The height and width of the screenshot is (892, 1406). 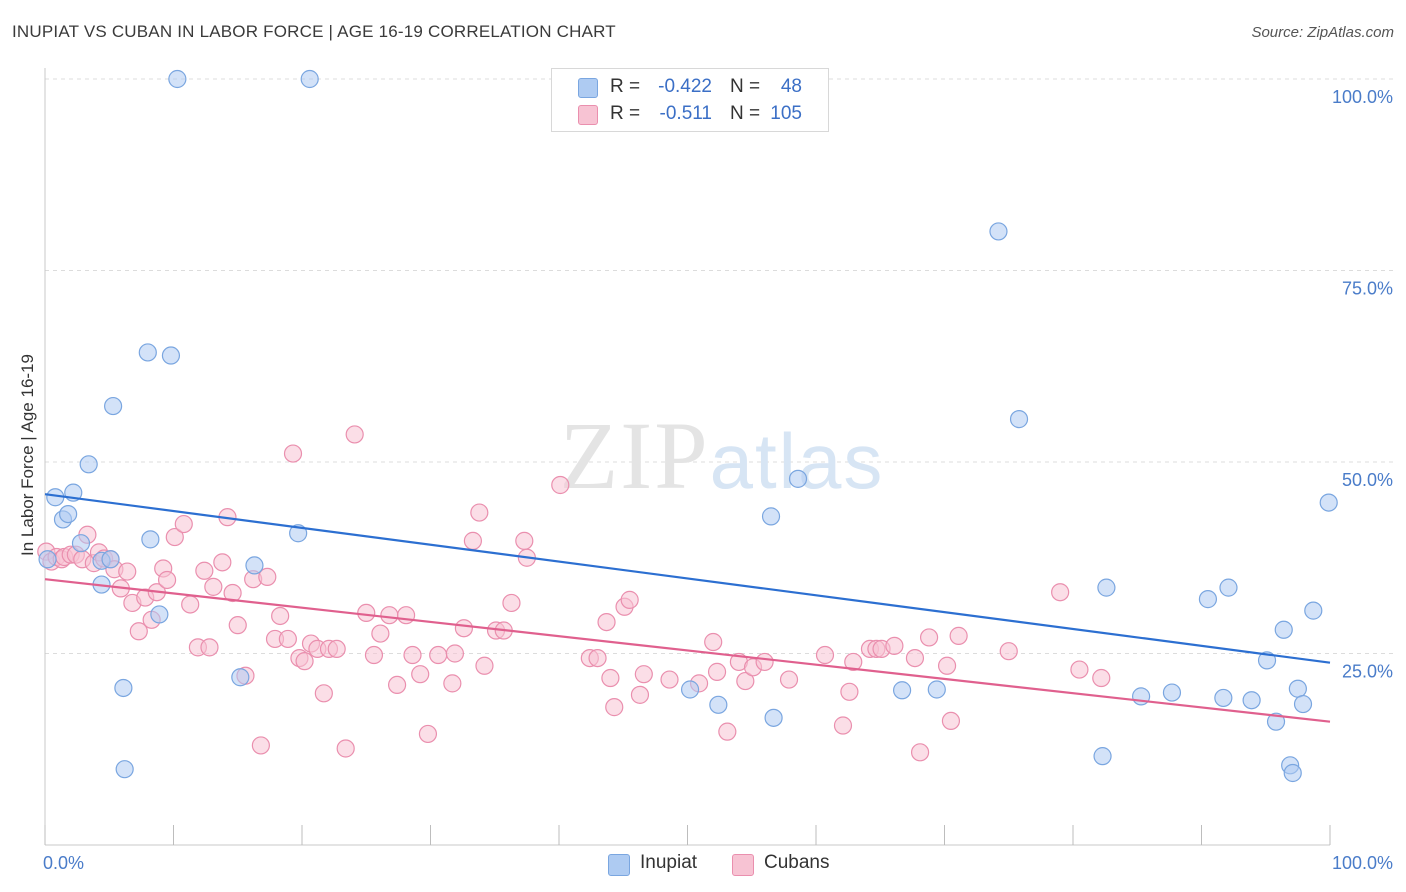 I want to click on trend-line-cubans, so click(x=687, y=650).